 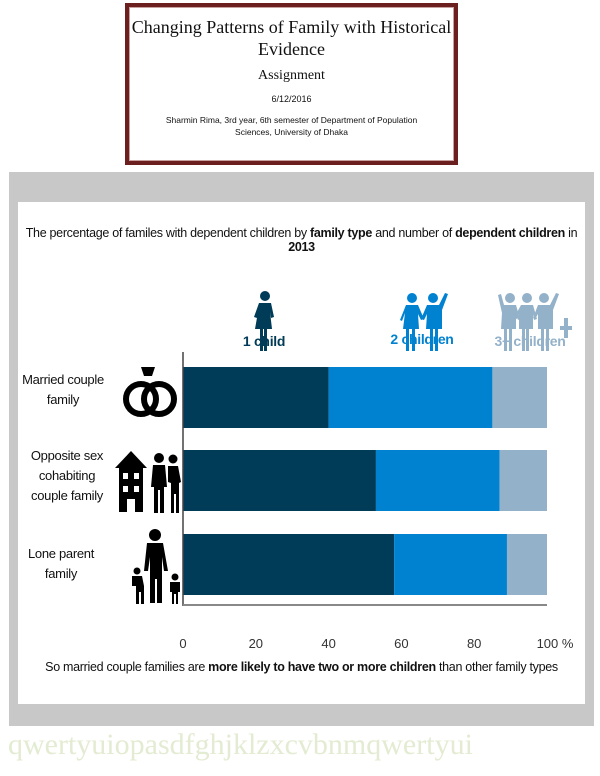 What do you see at coordinates (328, 643) in the screenshot?
I see `x-tick-label: 40` at bounding box center [328, 643].